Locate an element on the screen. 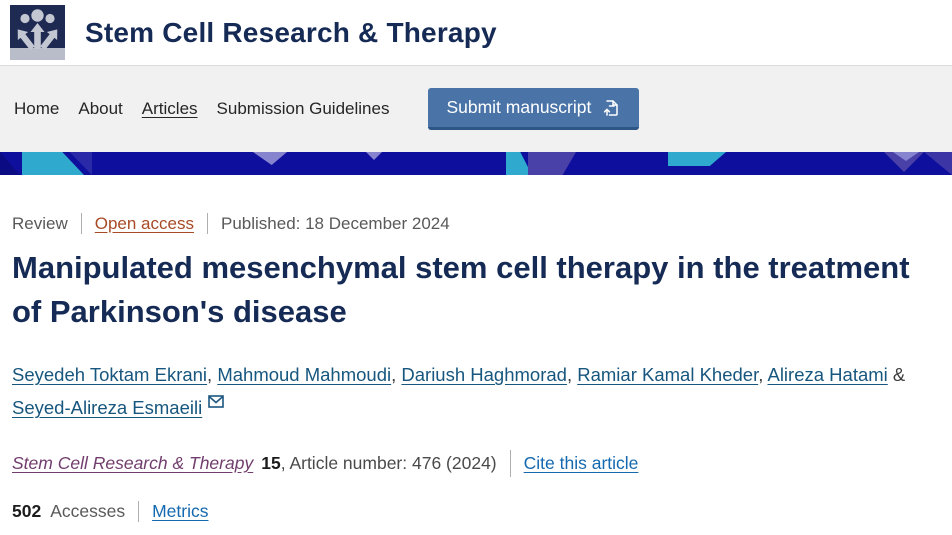 The height and width of the screenshot is (535, 952). site-header: Stem Cell Research & Therapy is located at coordinates (476, 33).